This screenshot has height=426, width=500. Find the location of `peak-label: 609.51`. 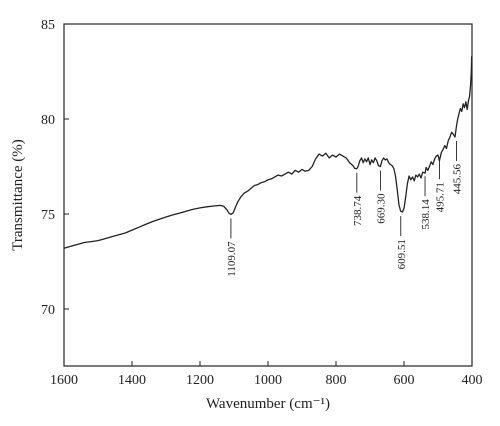

peak-label: 609.51 is located at coordinates (402, 254).